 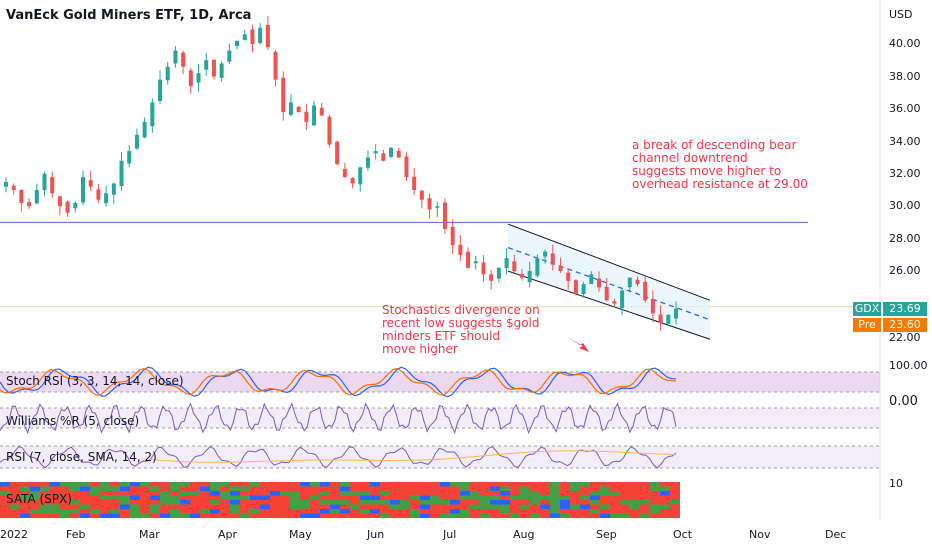 What do you see at coordinates (905, 141) in the screenshot?
I see `price-tick: 34.00` at bounding box center [905, 141].